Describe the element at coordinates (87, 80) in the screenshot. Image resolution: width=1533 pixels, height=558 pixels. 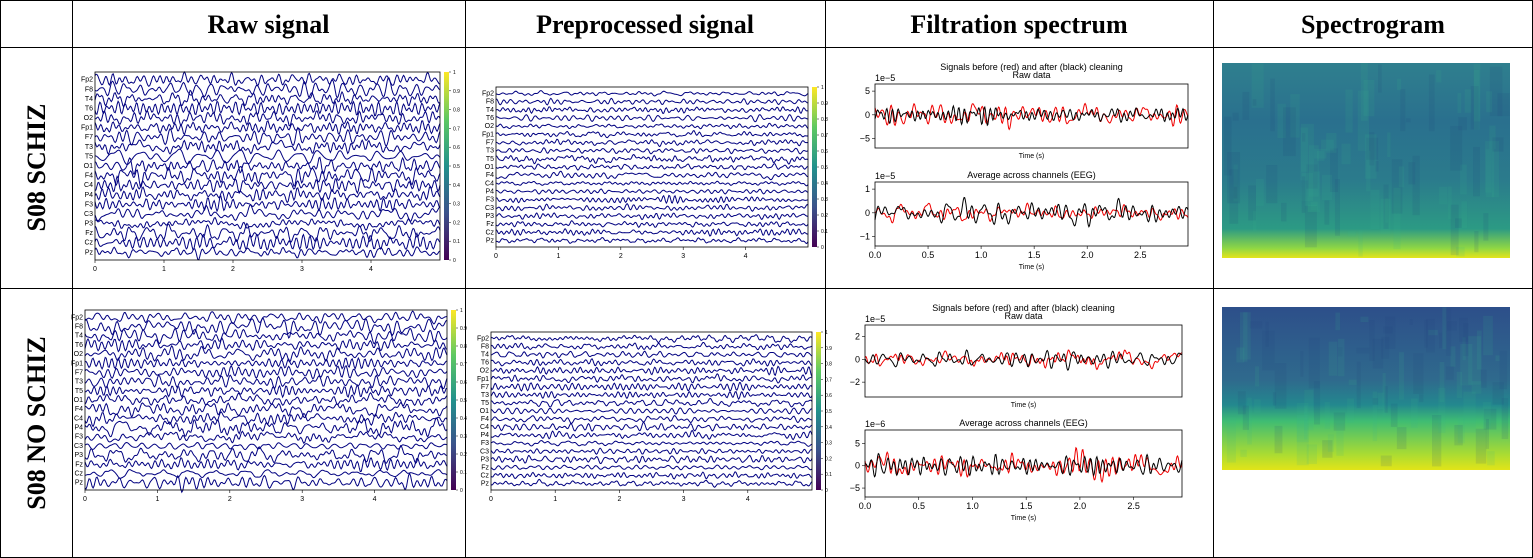
I see `channel-label: Fp2` at that location.